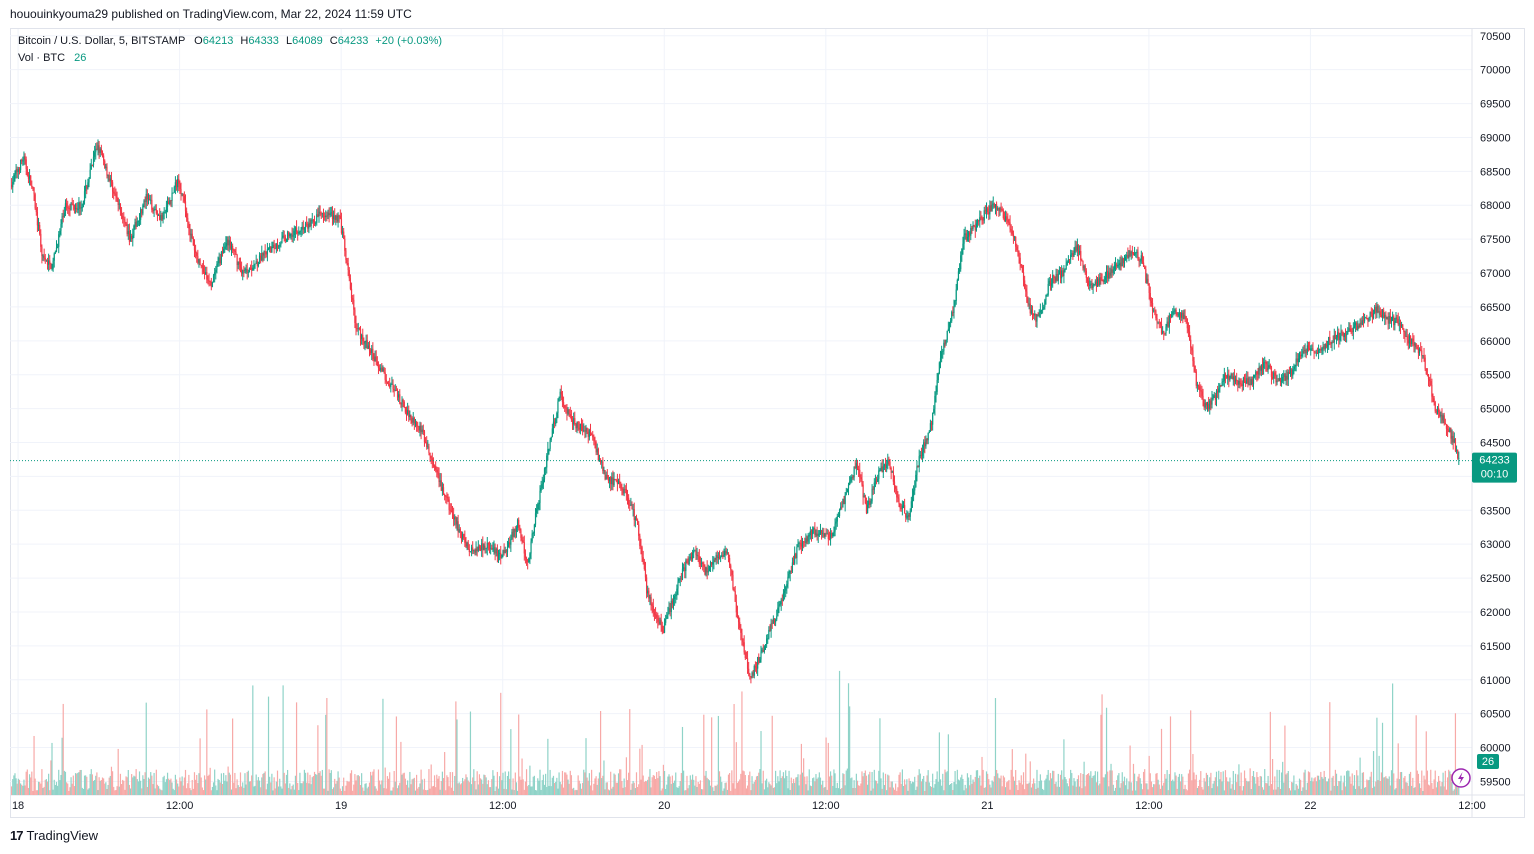 The width and height of the screenshot is (1534, 854). Describe the element at coordinates (1461, 778) in the screenshot. I see `lightning-icon` at that location.